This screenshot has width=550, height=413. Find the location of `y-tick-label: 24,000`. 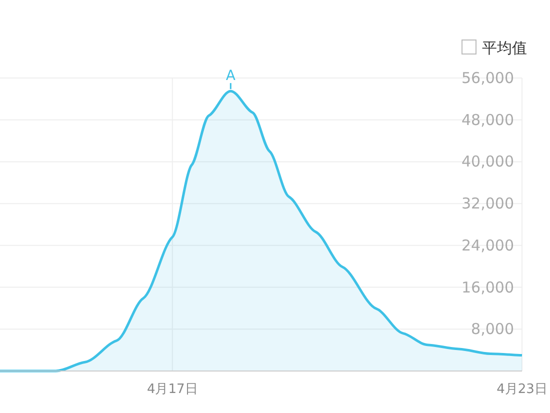

y-tick-label: 24,000 is located at coordinates (488, 245).